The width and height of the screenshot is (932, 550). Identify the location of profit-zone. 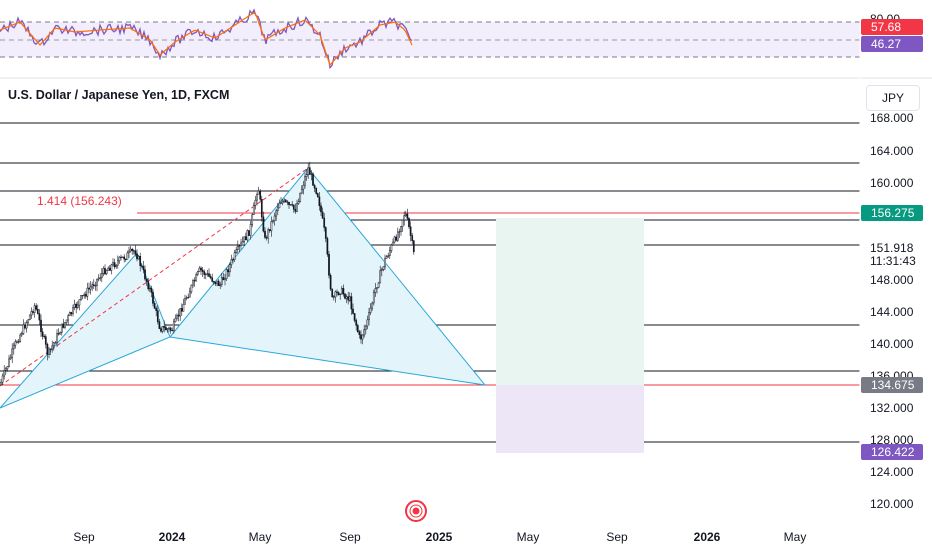
(570, 301).